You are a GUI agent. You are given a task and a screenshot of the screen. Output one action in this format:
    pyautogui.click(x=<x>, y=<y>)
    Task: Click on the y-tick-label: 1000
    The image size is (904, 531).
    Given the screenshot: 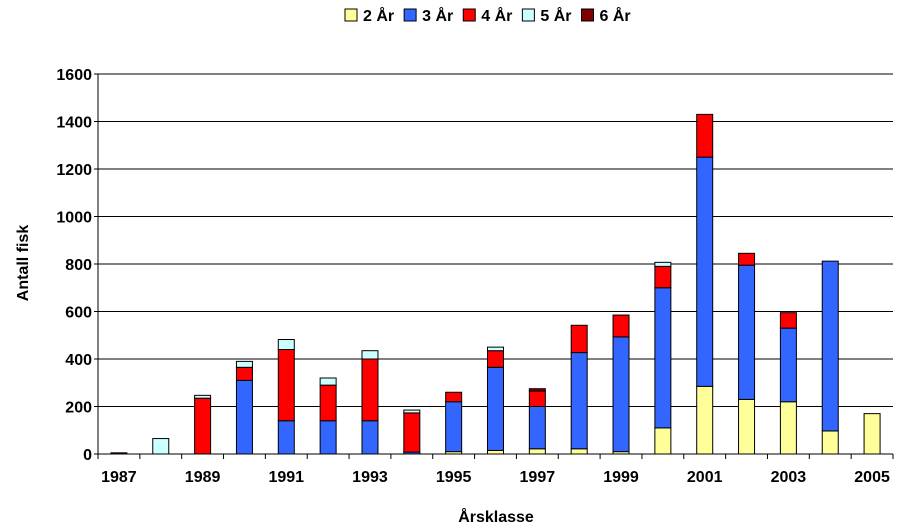 What is the action you would take?
    pyautogui.click(x=74, y=218)
    